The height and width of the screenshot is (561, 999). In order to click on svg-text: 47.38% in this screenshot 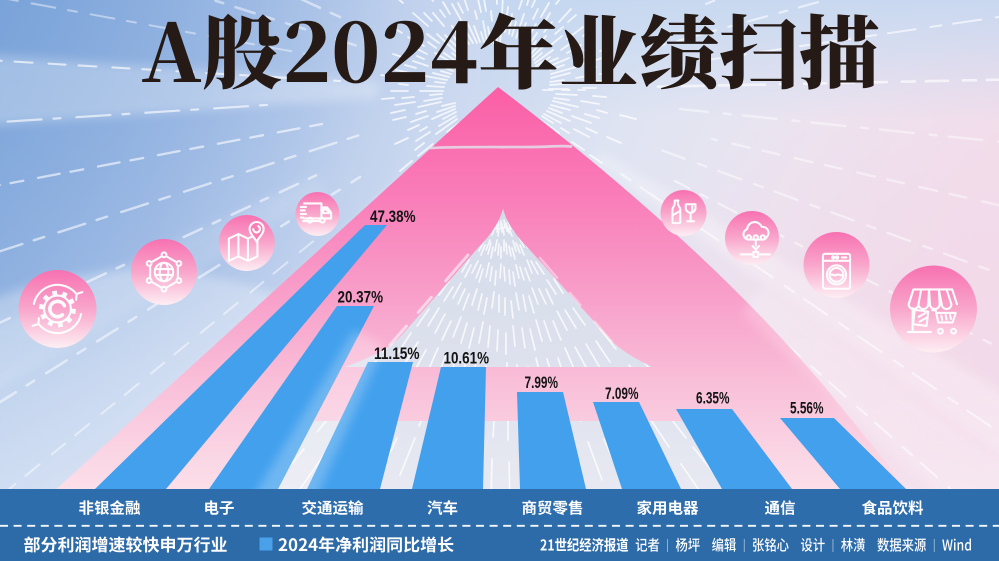, I will do `click(393, 217)`.